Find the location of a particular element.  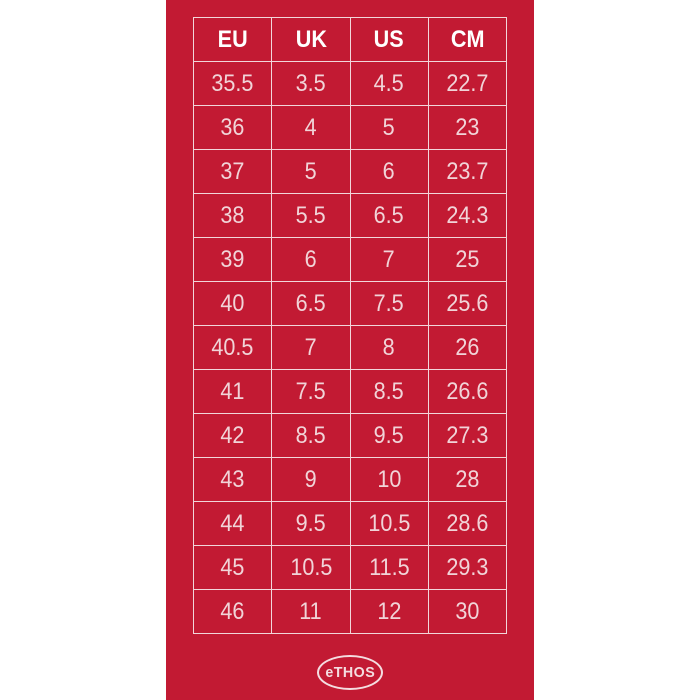

table-cell: 45 is located at coordinates (232, 567).